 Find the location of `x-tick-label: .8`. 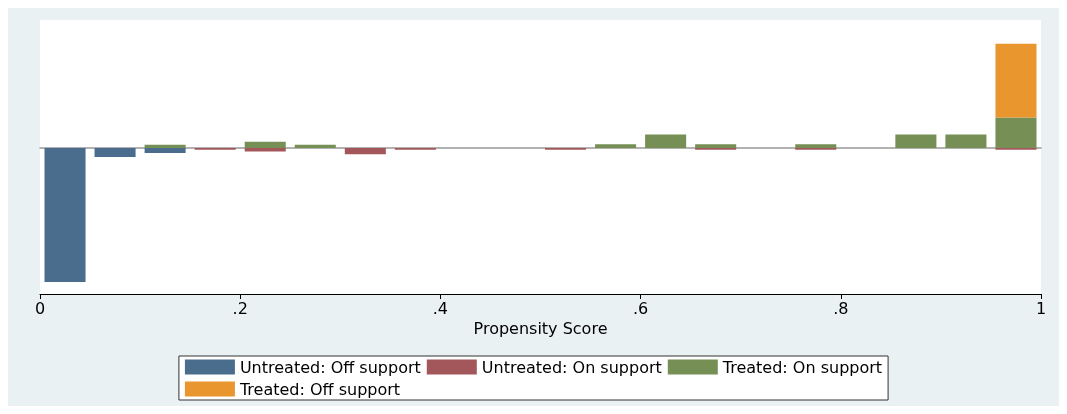

x-tick-label: .8 is located at coordinates (841, 308).